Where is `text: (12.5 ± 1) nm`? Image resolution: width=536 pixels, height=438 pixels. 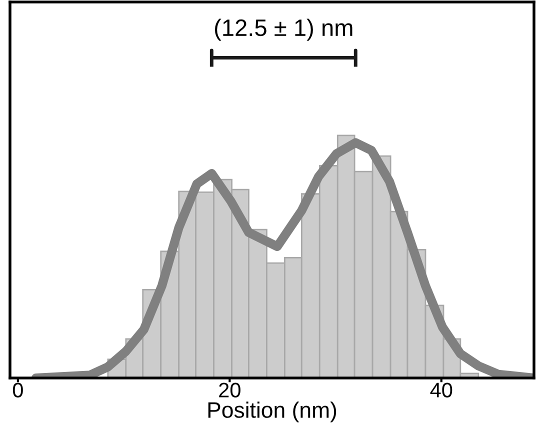 text: (12.5 ± 1) nm is located at coordinates (283, 29).